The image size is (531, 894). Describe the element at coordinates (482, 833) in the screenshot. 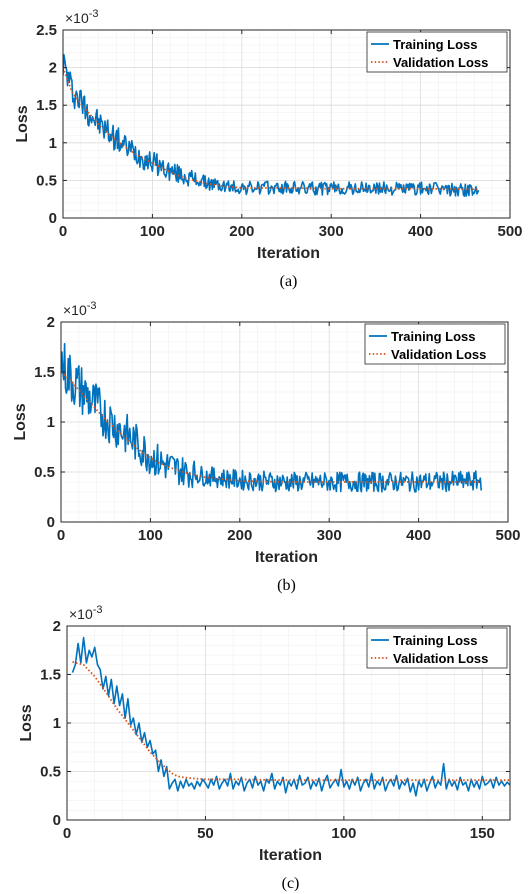

I see `x-tick-label: 150` at that location.